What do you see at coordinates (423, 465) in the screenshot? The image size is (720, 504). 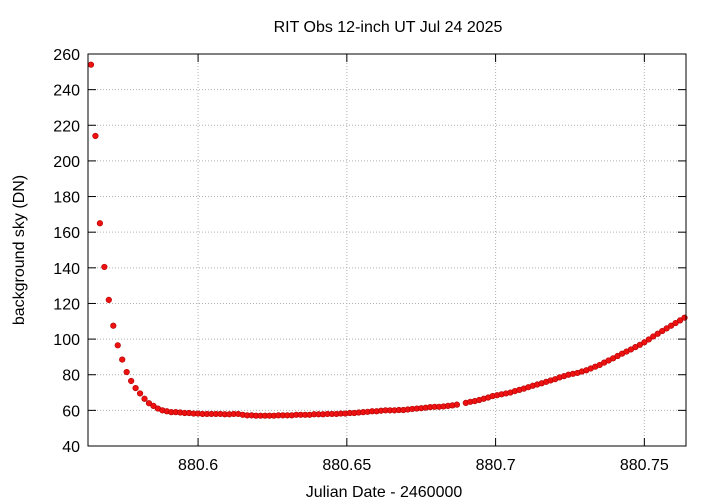 I see `x-tick-labels: 880.6 880.65 880.7 880.75` at bounding box center [423, 465].